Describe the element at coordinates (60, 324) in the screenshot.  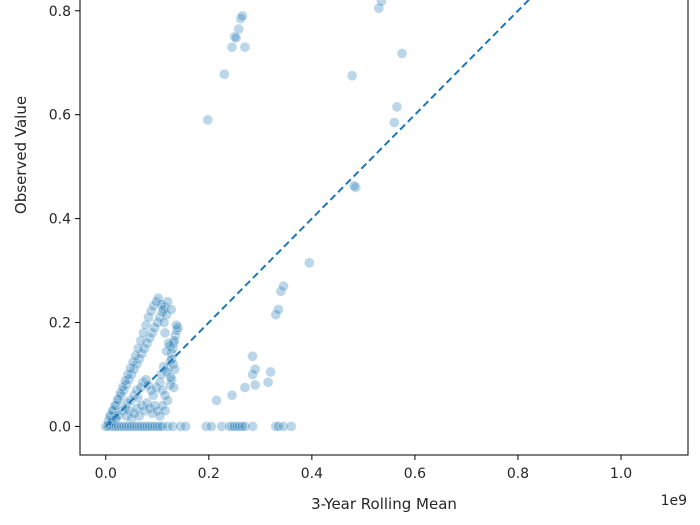
I see `y-tick-label: 0.2` at that location.